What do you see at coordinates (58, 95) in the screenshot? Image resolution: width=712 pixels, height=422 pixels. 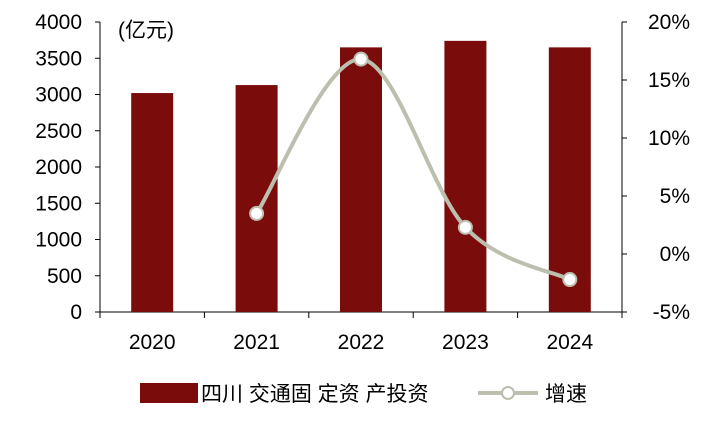 I see `left-tick-label: 3000` at bounding box center [58, 95].